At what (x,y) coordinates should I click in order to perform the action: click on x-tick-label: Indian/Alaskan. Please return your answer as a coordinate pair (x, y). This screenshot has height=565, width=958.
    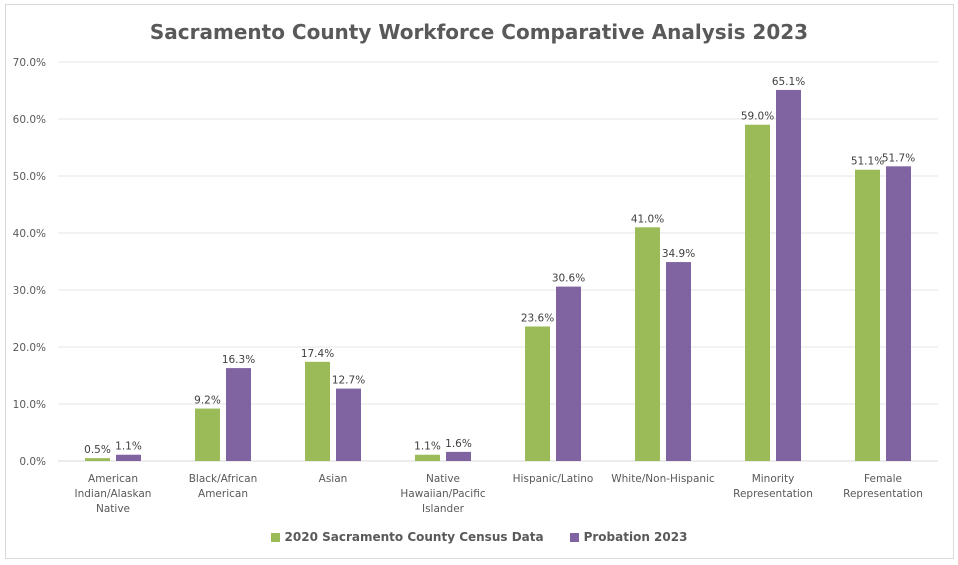
    Looking at the image, I should click on (113, 494).